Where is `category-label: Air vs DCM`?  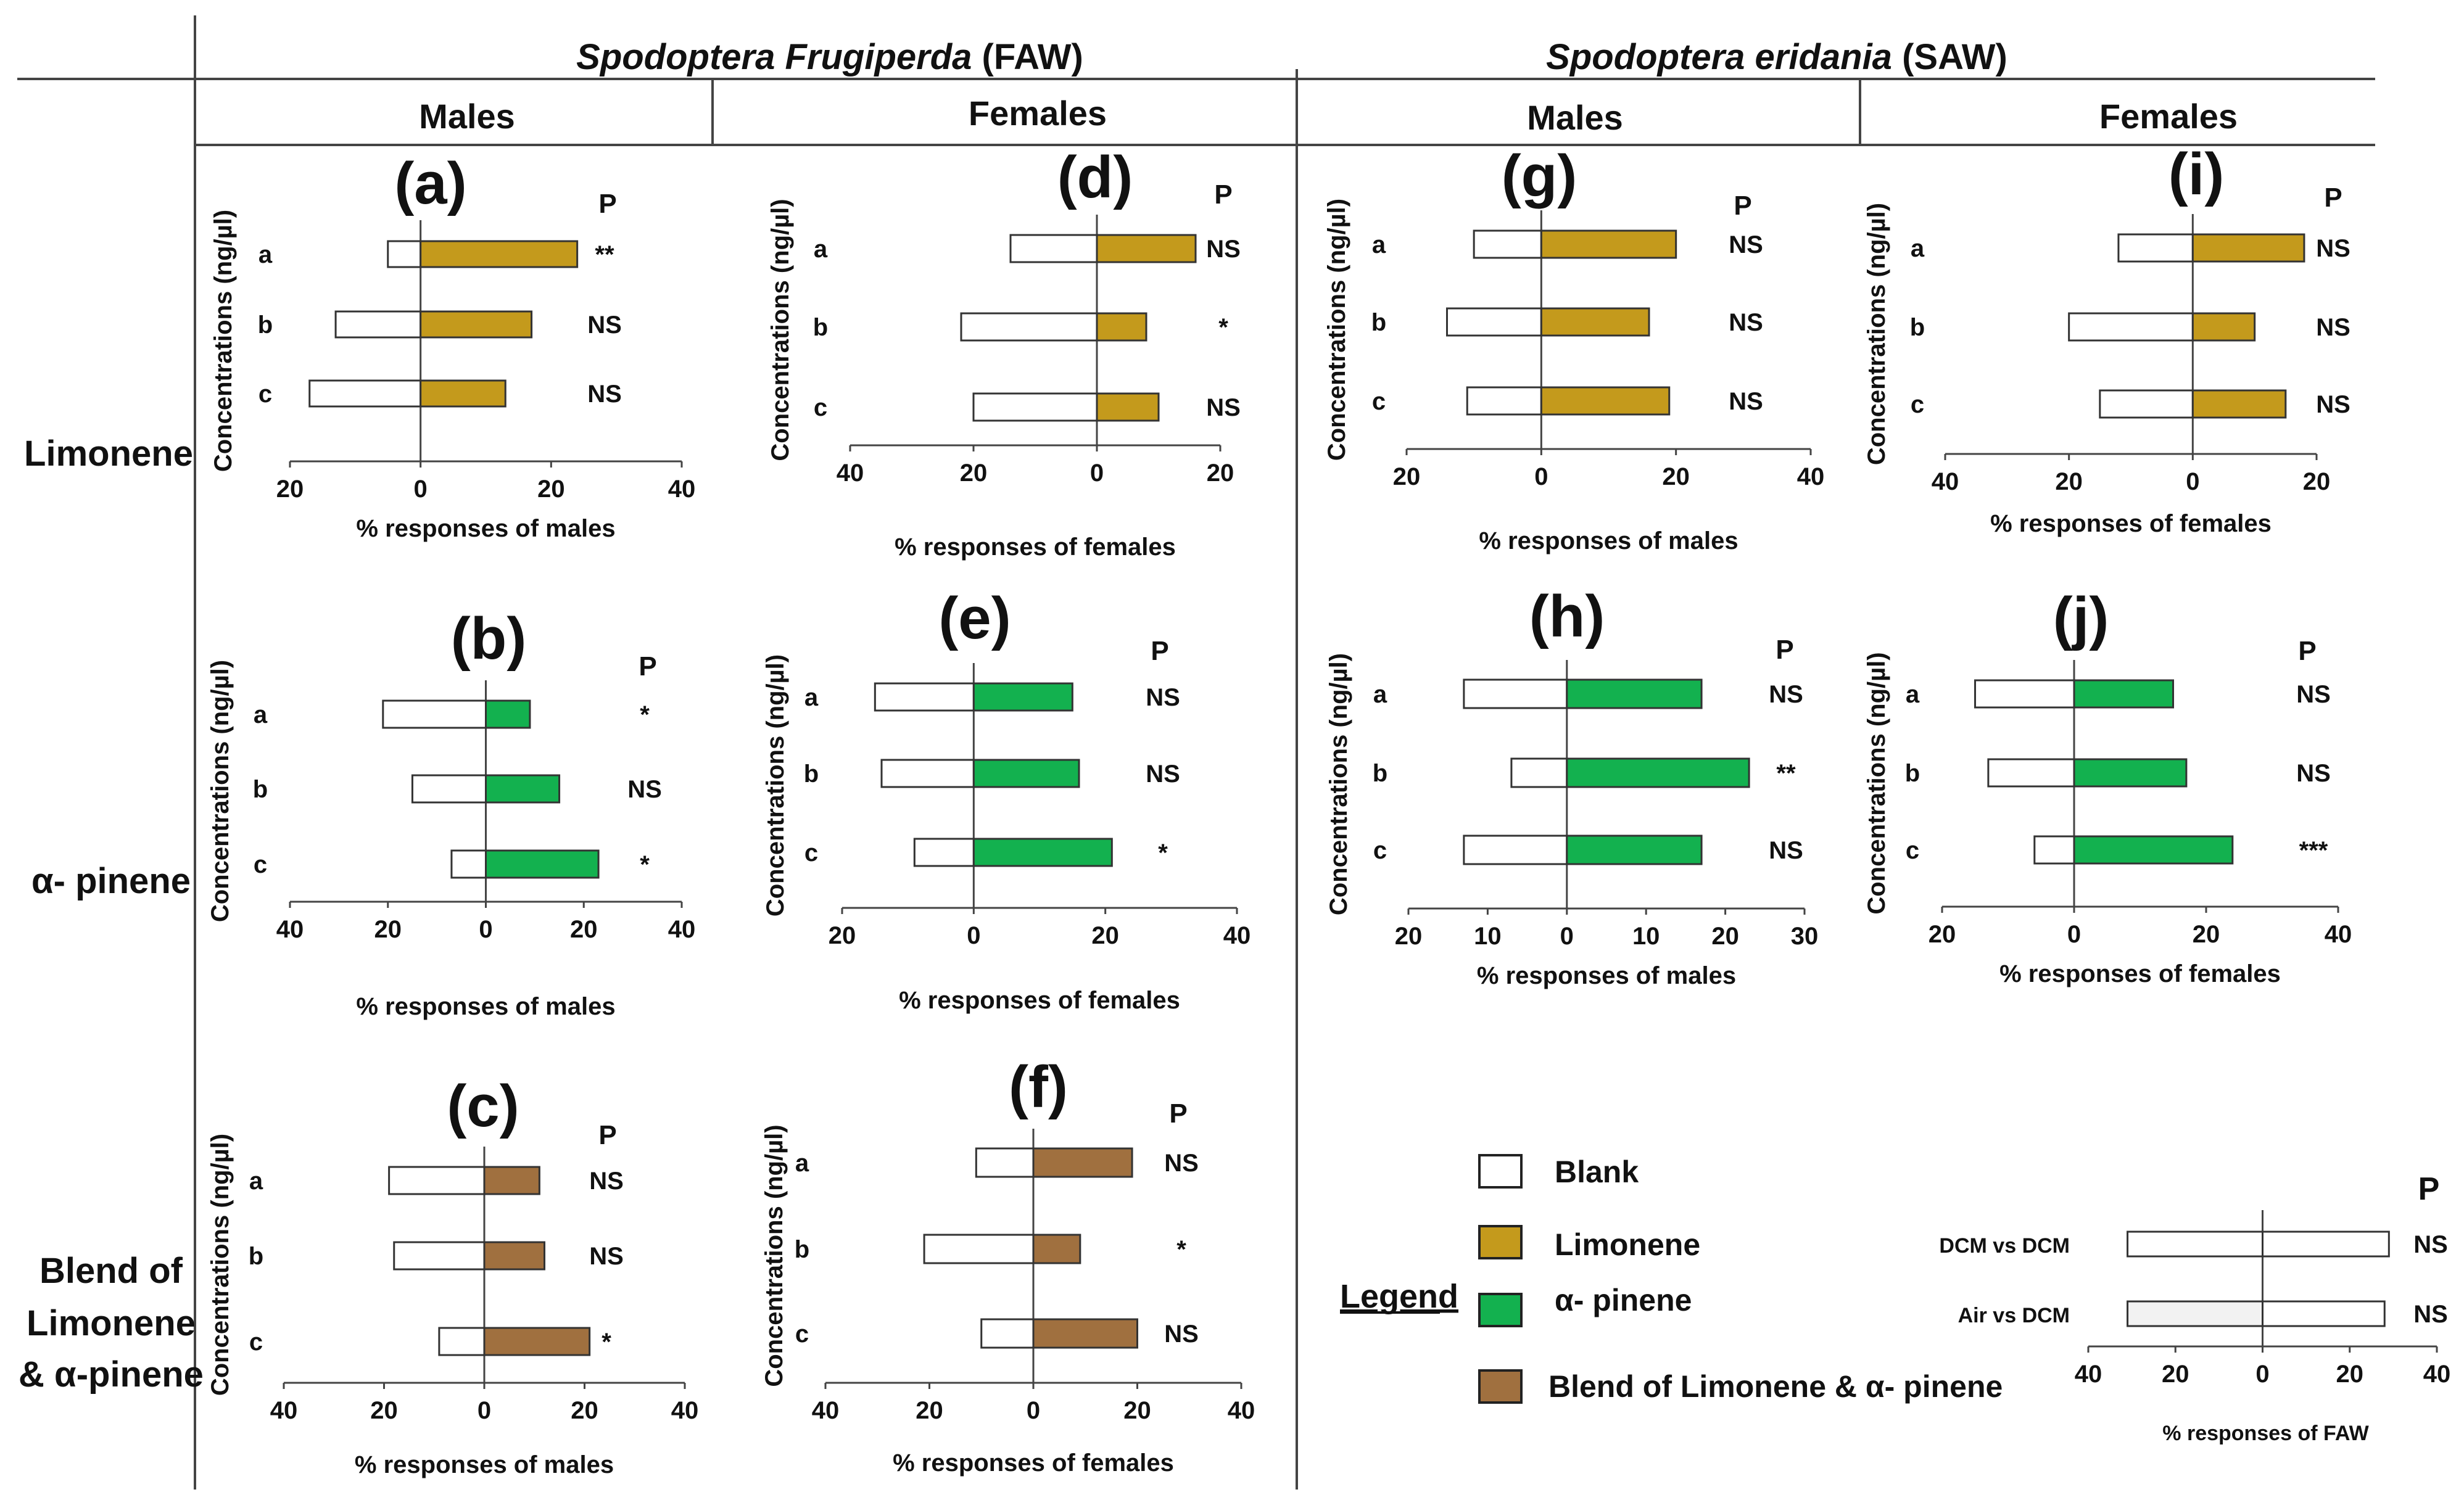 category-label: Air vs DCM is located at coordinates (2014, 1315).